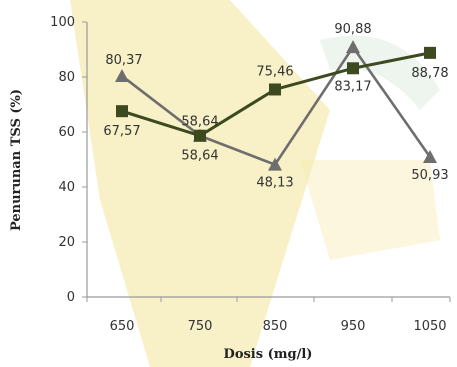  What do you see at coordinates (66, 242) in the screenshot?
I see `y-tick-label: 20` at bounding box center [66, 242].